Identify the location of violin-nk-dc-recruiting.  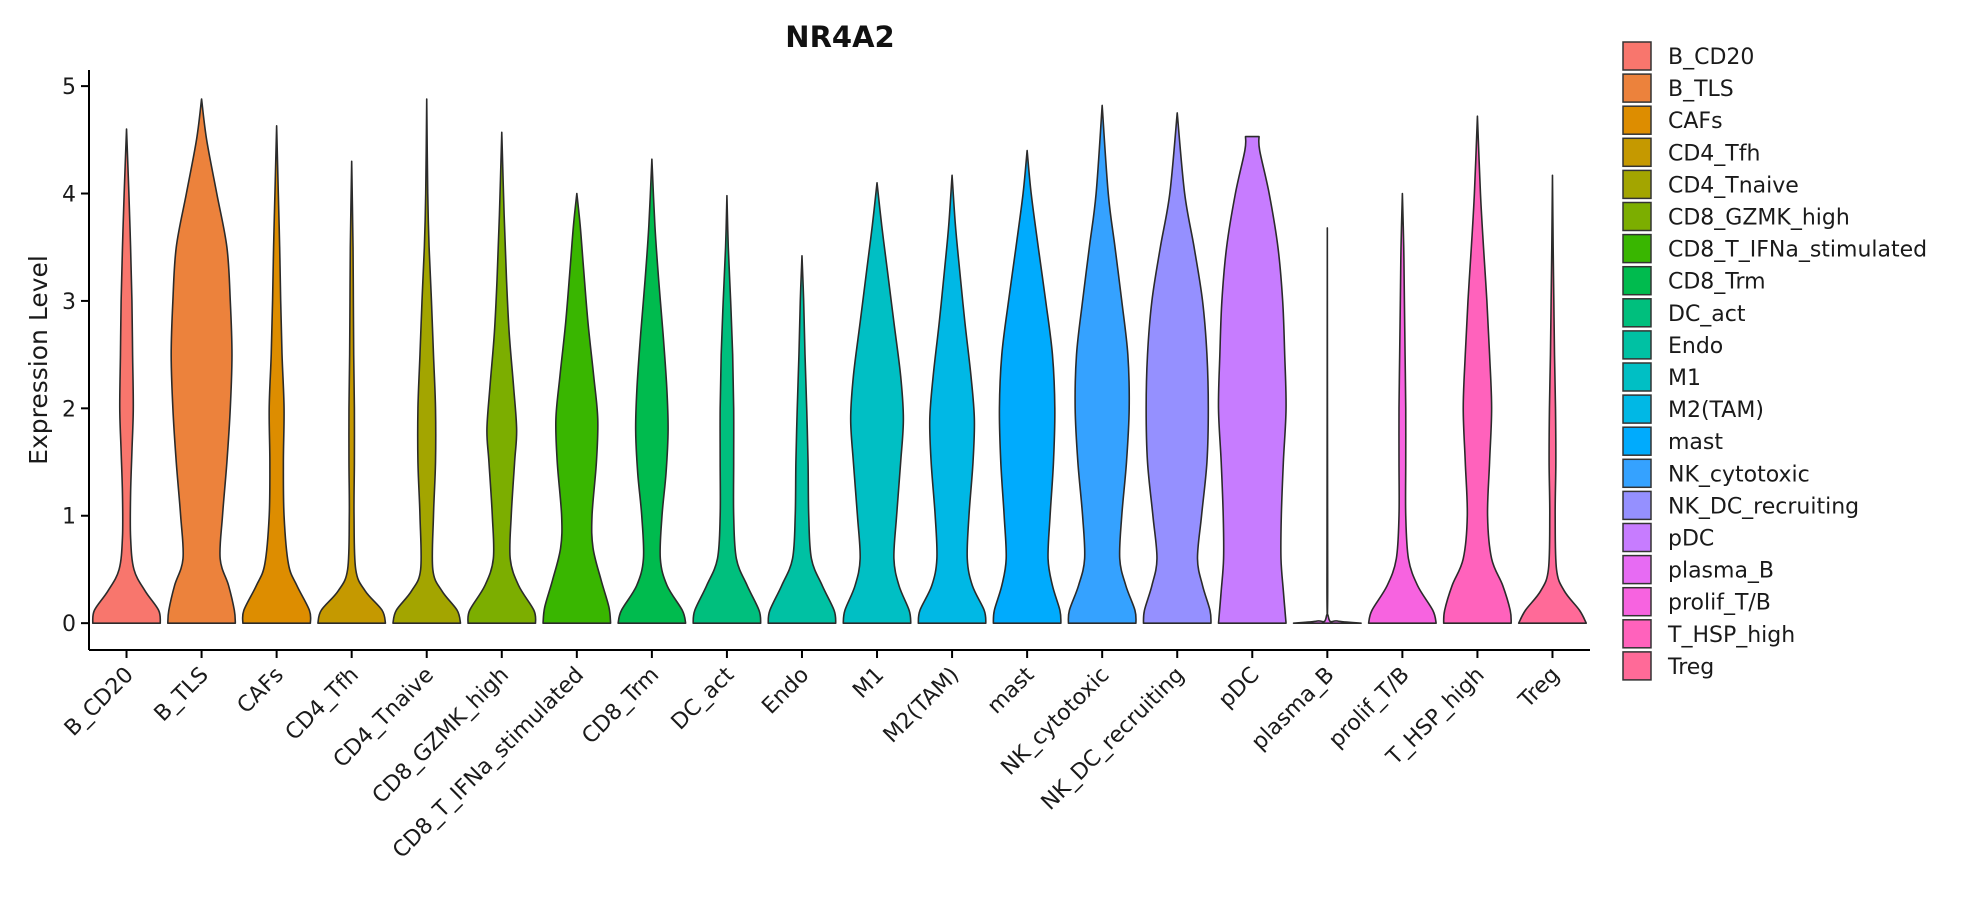
(1177, 368).